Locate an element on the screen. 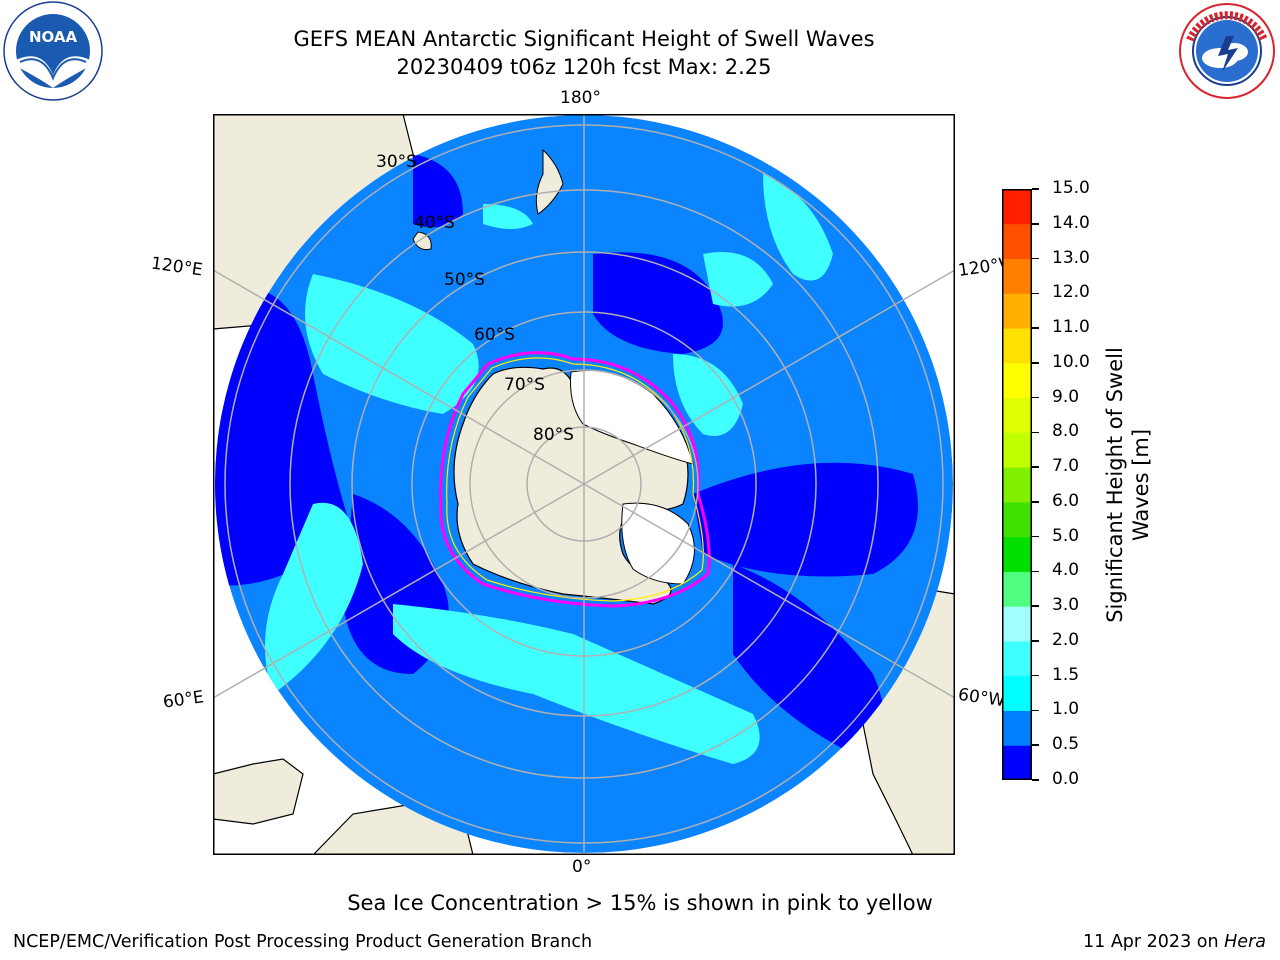 The height and width of the screenshot is (960, 1280). lat-label-60s: 60°S is located at coordinates (494, 335).